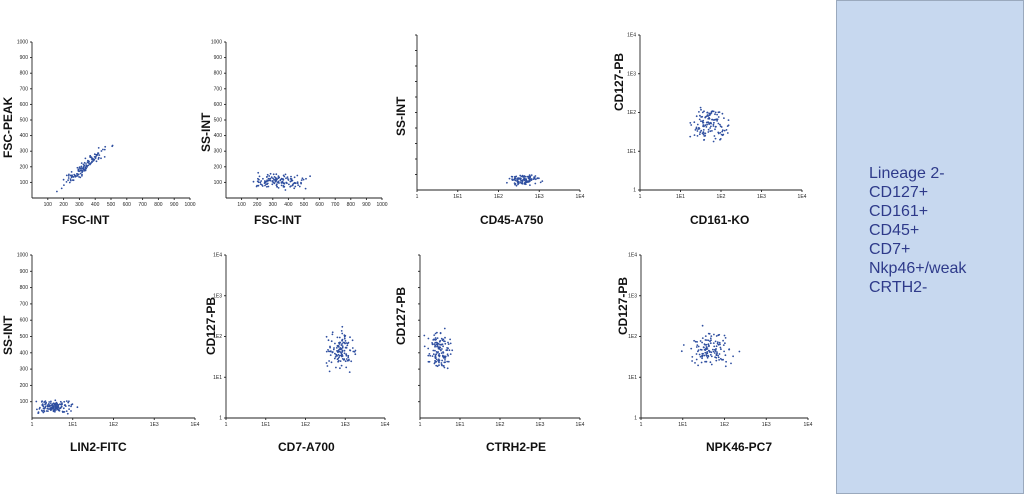 The image size is (1024, 494). Describe the element at coordinates (351, 205) in the screenshot. I see `x-tick-label: 800` at that location.